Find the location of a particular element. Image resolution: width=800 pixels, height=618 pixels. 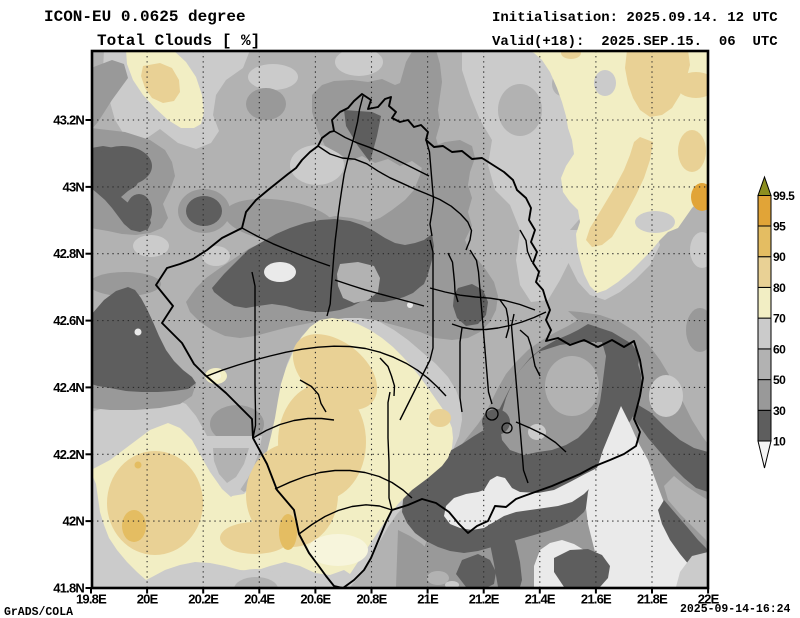

svg-text: ICON-EU 0.0625 degree is located at coordinates (145, 17).